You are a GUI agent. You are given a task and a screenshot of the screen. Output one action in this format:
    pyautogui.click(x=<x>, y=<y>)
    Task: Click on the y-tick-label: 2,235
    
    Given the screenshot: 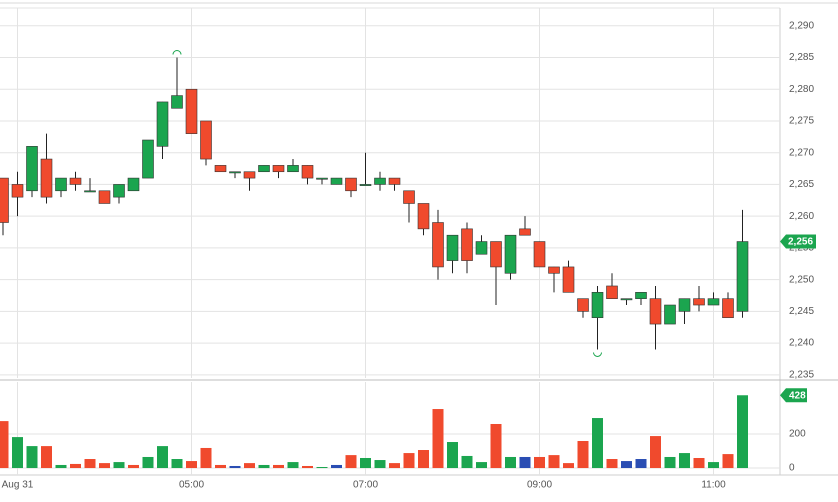 What is the action you would take?
    pyautogui.click(x=801, y=374)
    